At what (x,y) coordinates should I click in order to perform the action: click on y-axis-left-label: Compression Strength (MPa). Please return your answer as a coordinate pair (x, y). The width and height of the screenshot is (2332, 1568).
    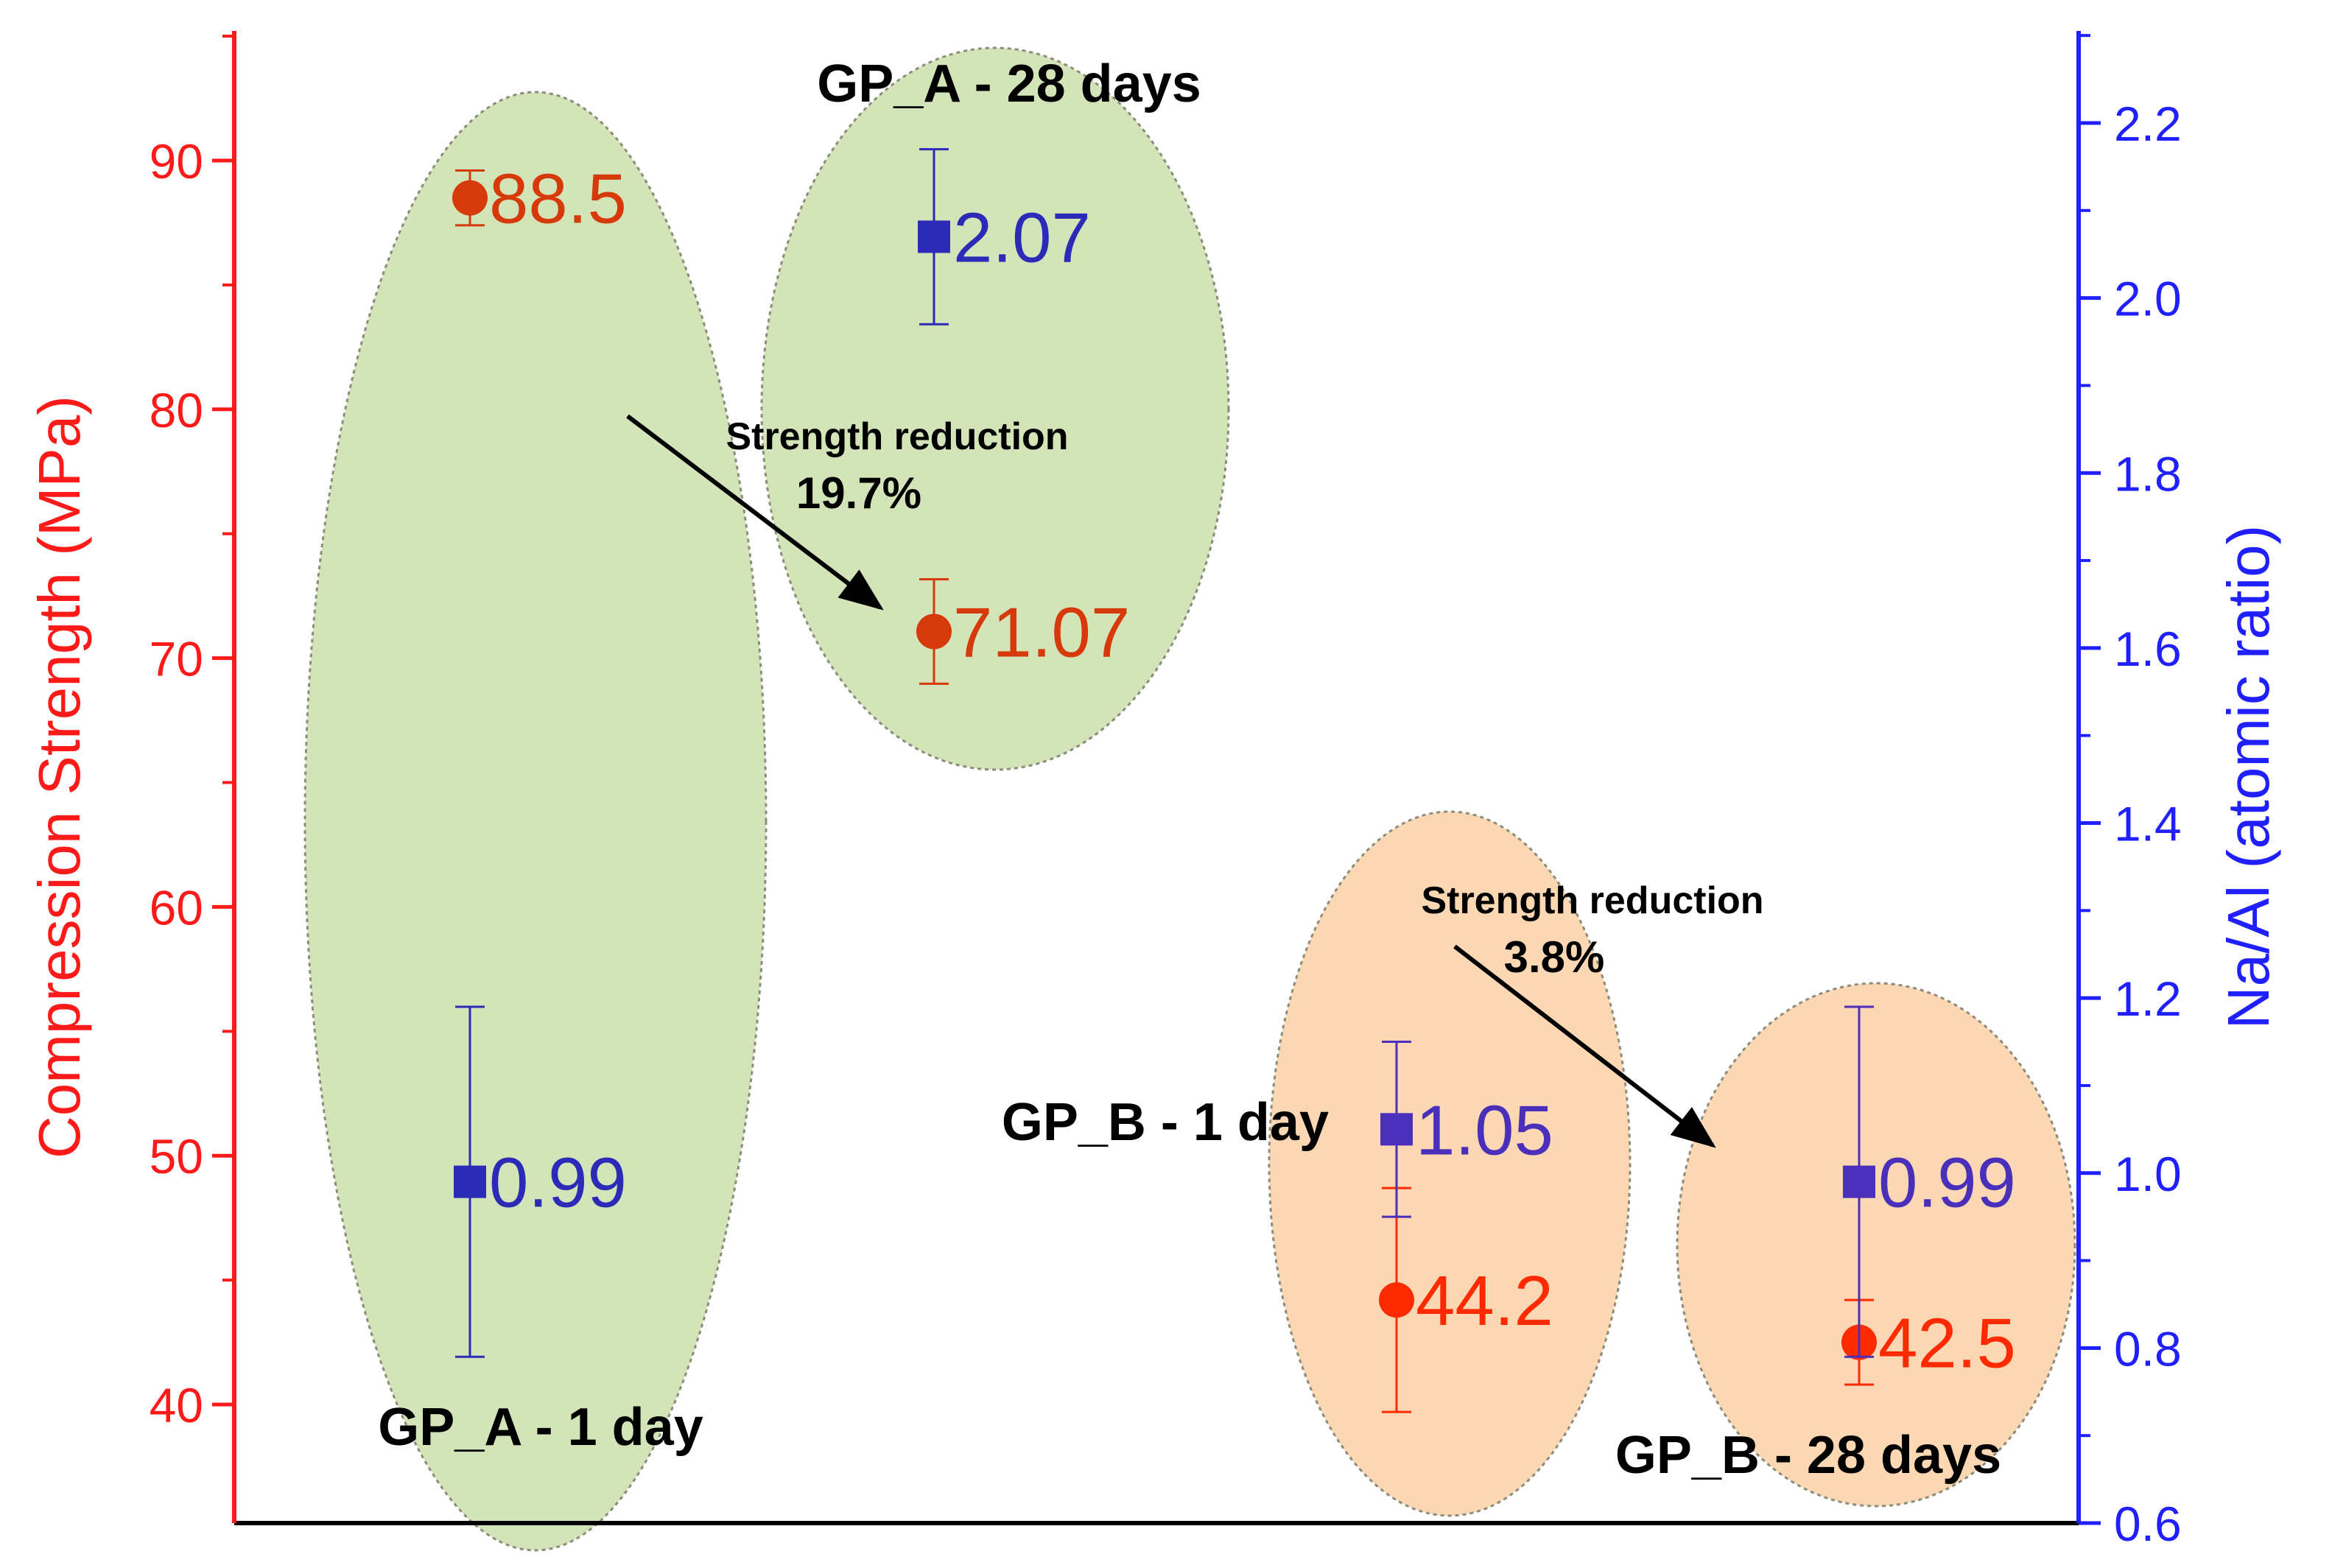
    Looking at the image, I should click on (60, 777).